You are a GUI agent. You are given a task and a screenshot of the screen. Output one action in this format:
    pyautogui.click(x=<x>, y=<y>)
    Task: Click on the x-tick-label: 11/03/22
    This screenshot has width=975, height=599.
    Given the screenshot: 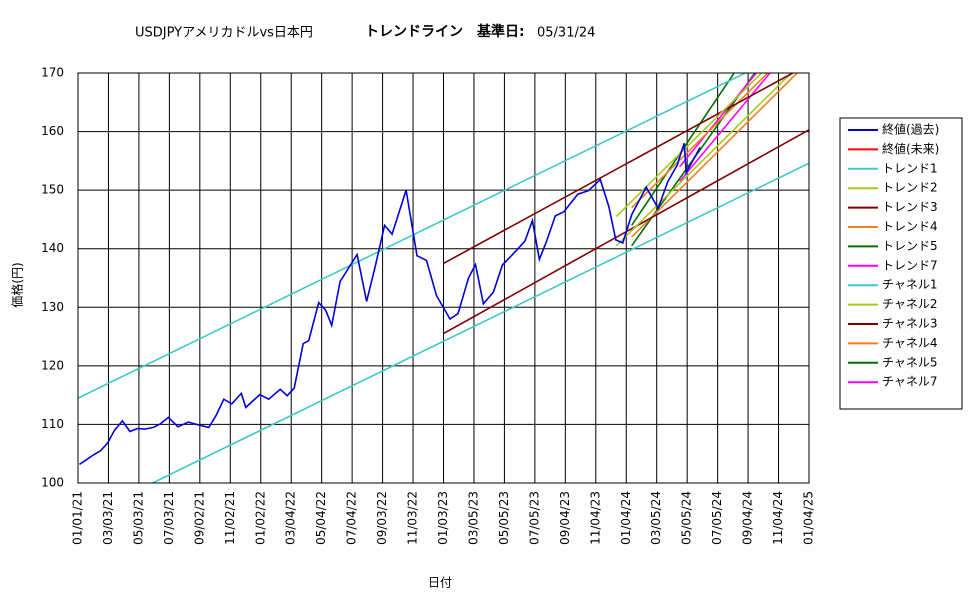 What is the action you would take?
    pyautogui.click(x=413, y=518)
    